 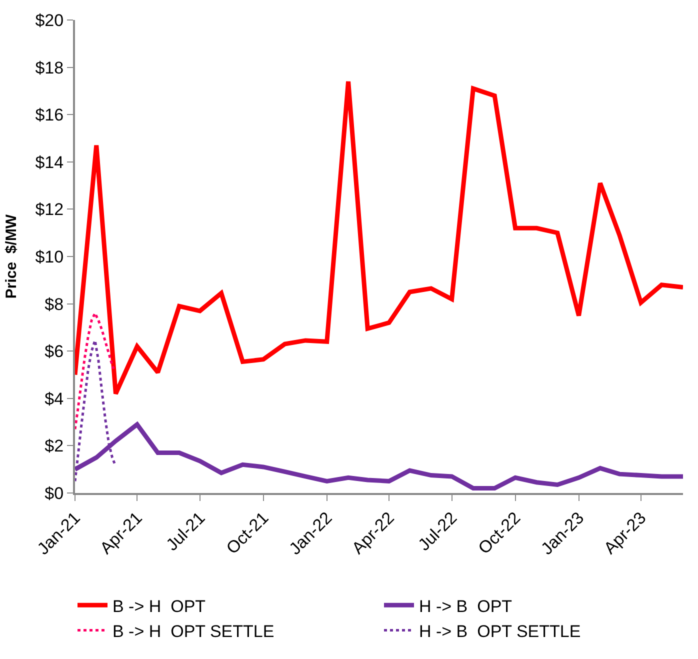 I want to click on y-tick-label: $20, so click(x=49, y=20).